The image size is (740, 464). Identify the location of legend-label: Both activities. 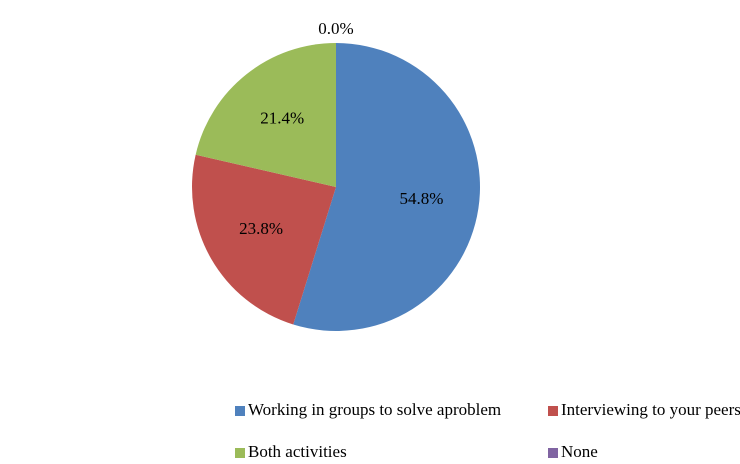
(297, 451).